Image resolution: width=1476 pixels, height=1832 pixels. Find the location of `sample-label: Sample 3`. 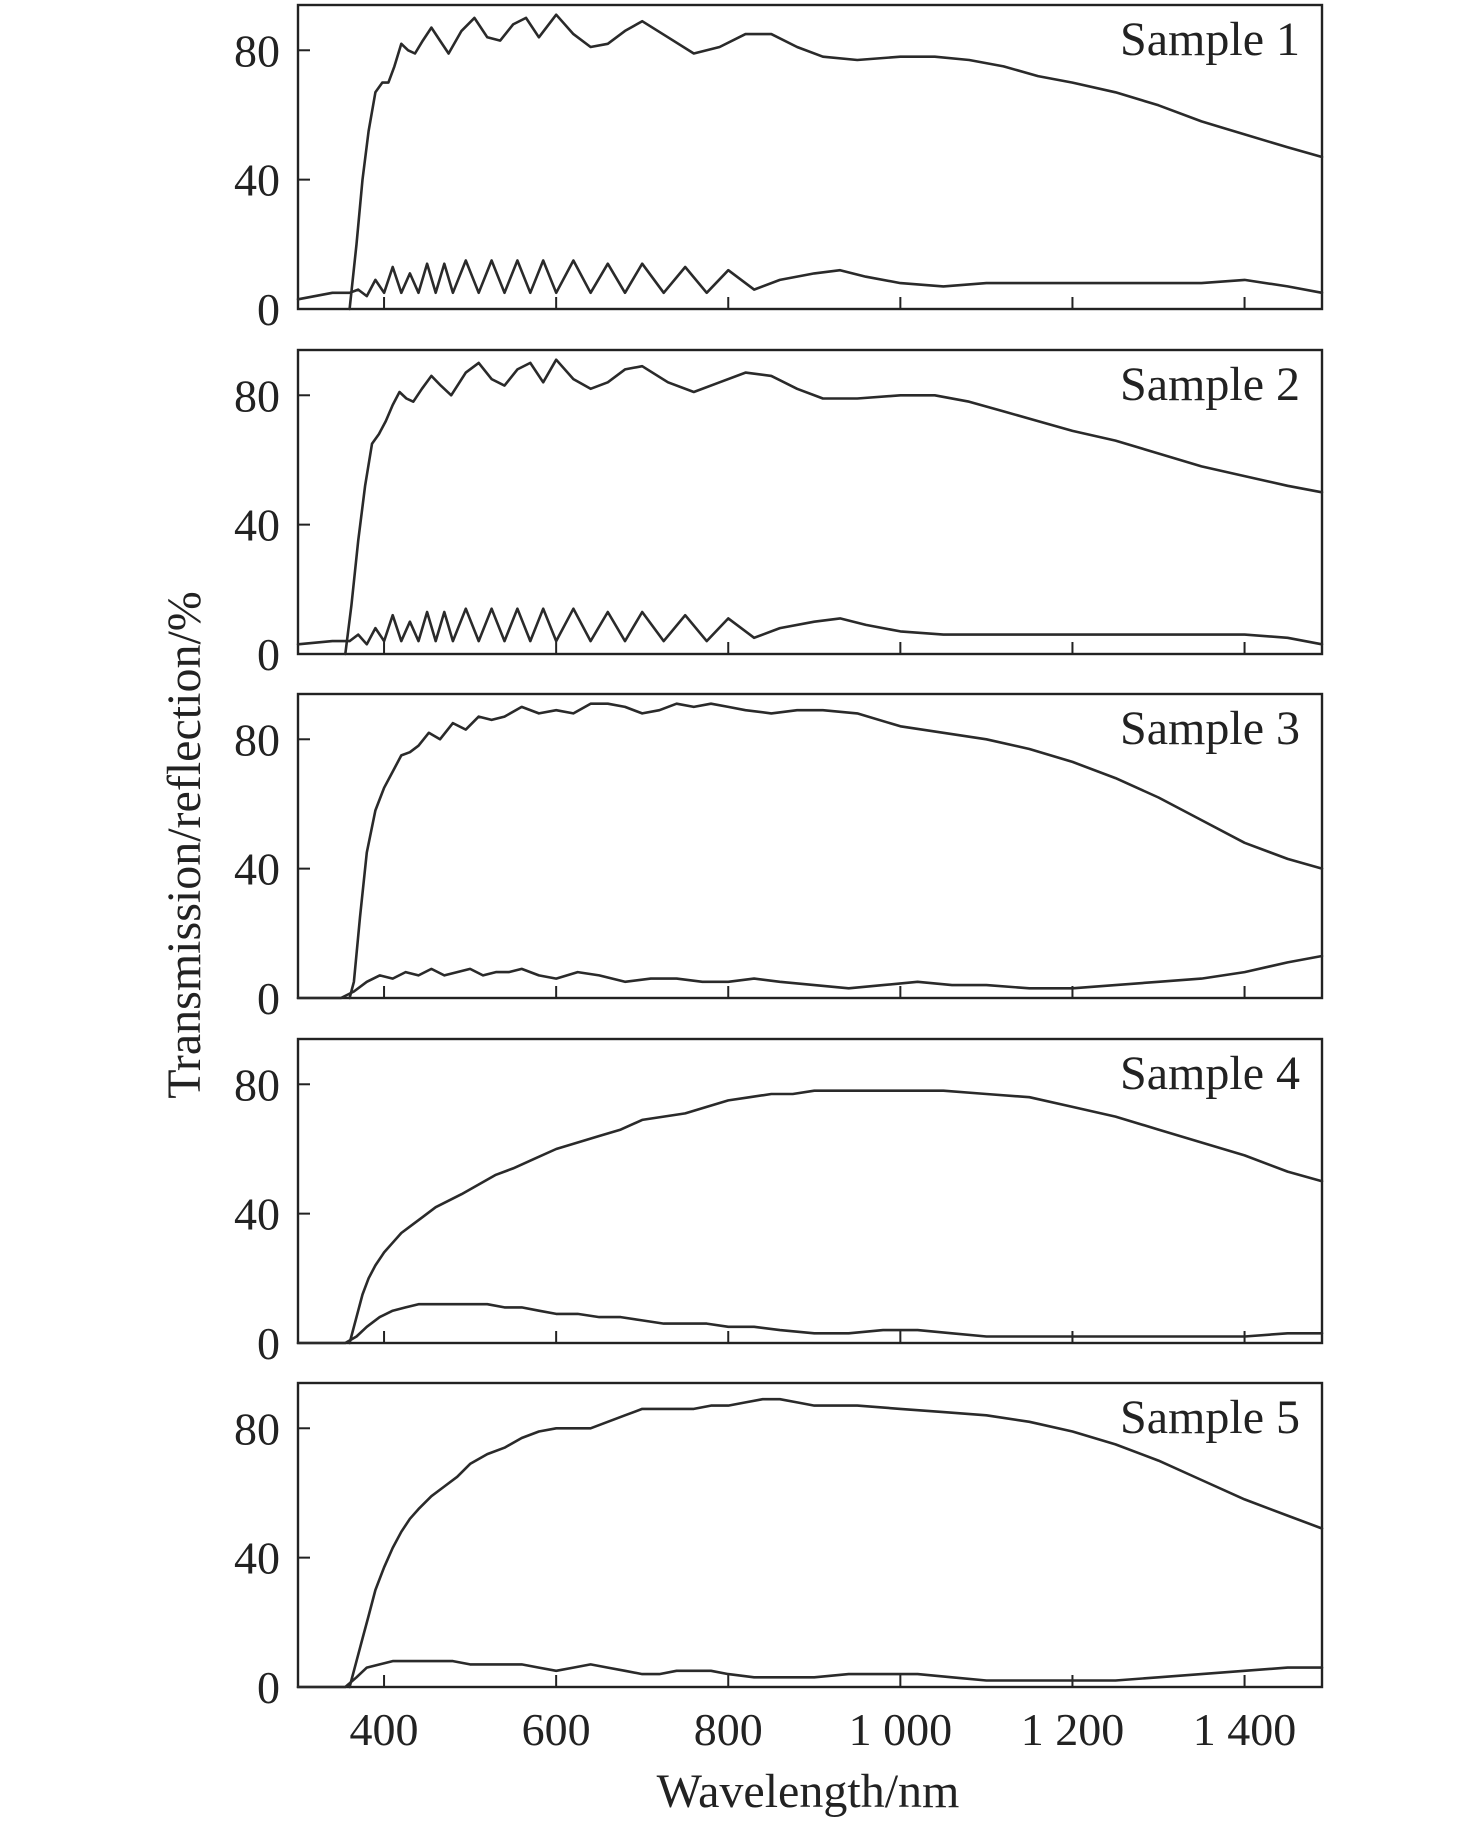

sample-label: Sample 3 is located at coordinates (1210, 728).